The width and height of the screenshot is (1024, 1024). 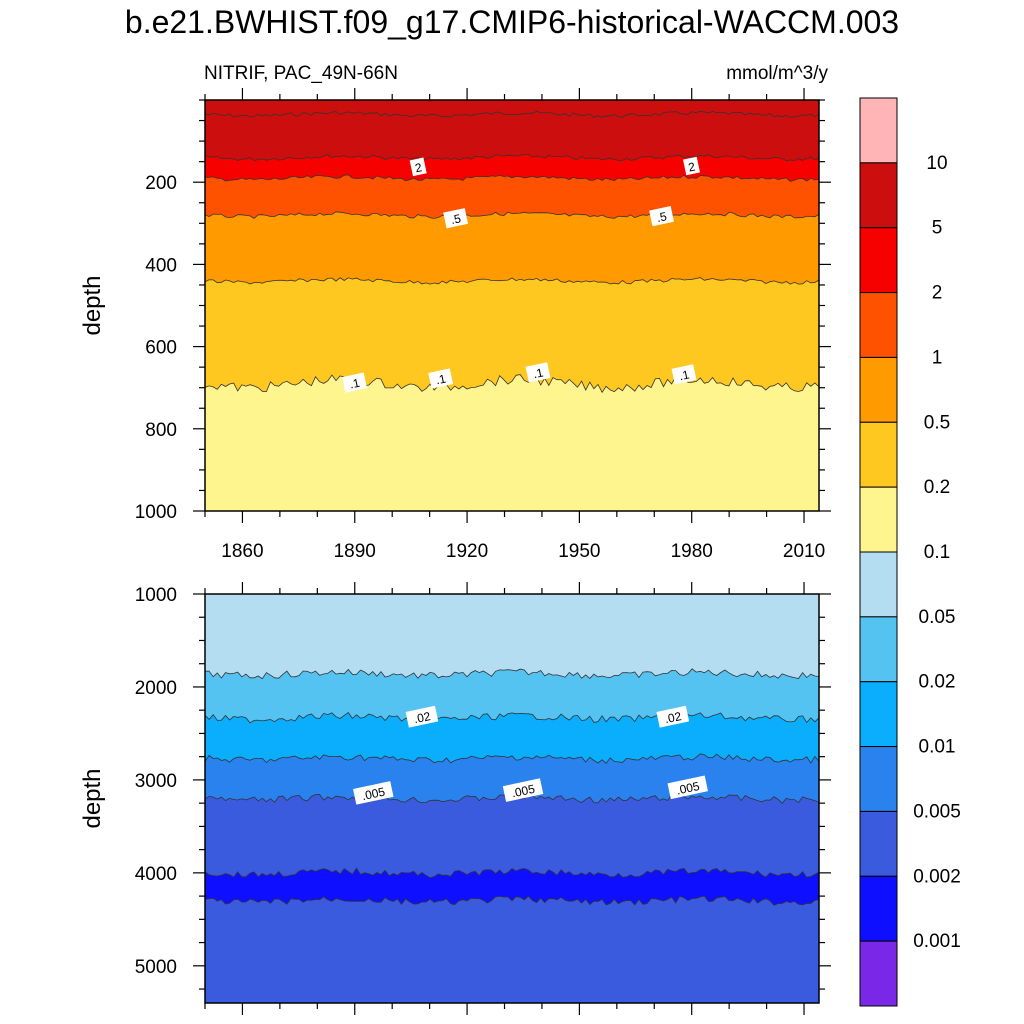 I want to click on colorbar-label: 1, so click(x=937, y=357).